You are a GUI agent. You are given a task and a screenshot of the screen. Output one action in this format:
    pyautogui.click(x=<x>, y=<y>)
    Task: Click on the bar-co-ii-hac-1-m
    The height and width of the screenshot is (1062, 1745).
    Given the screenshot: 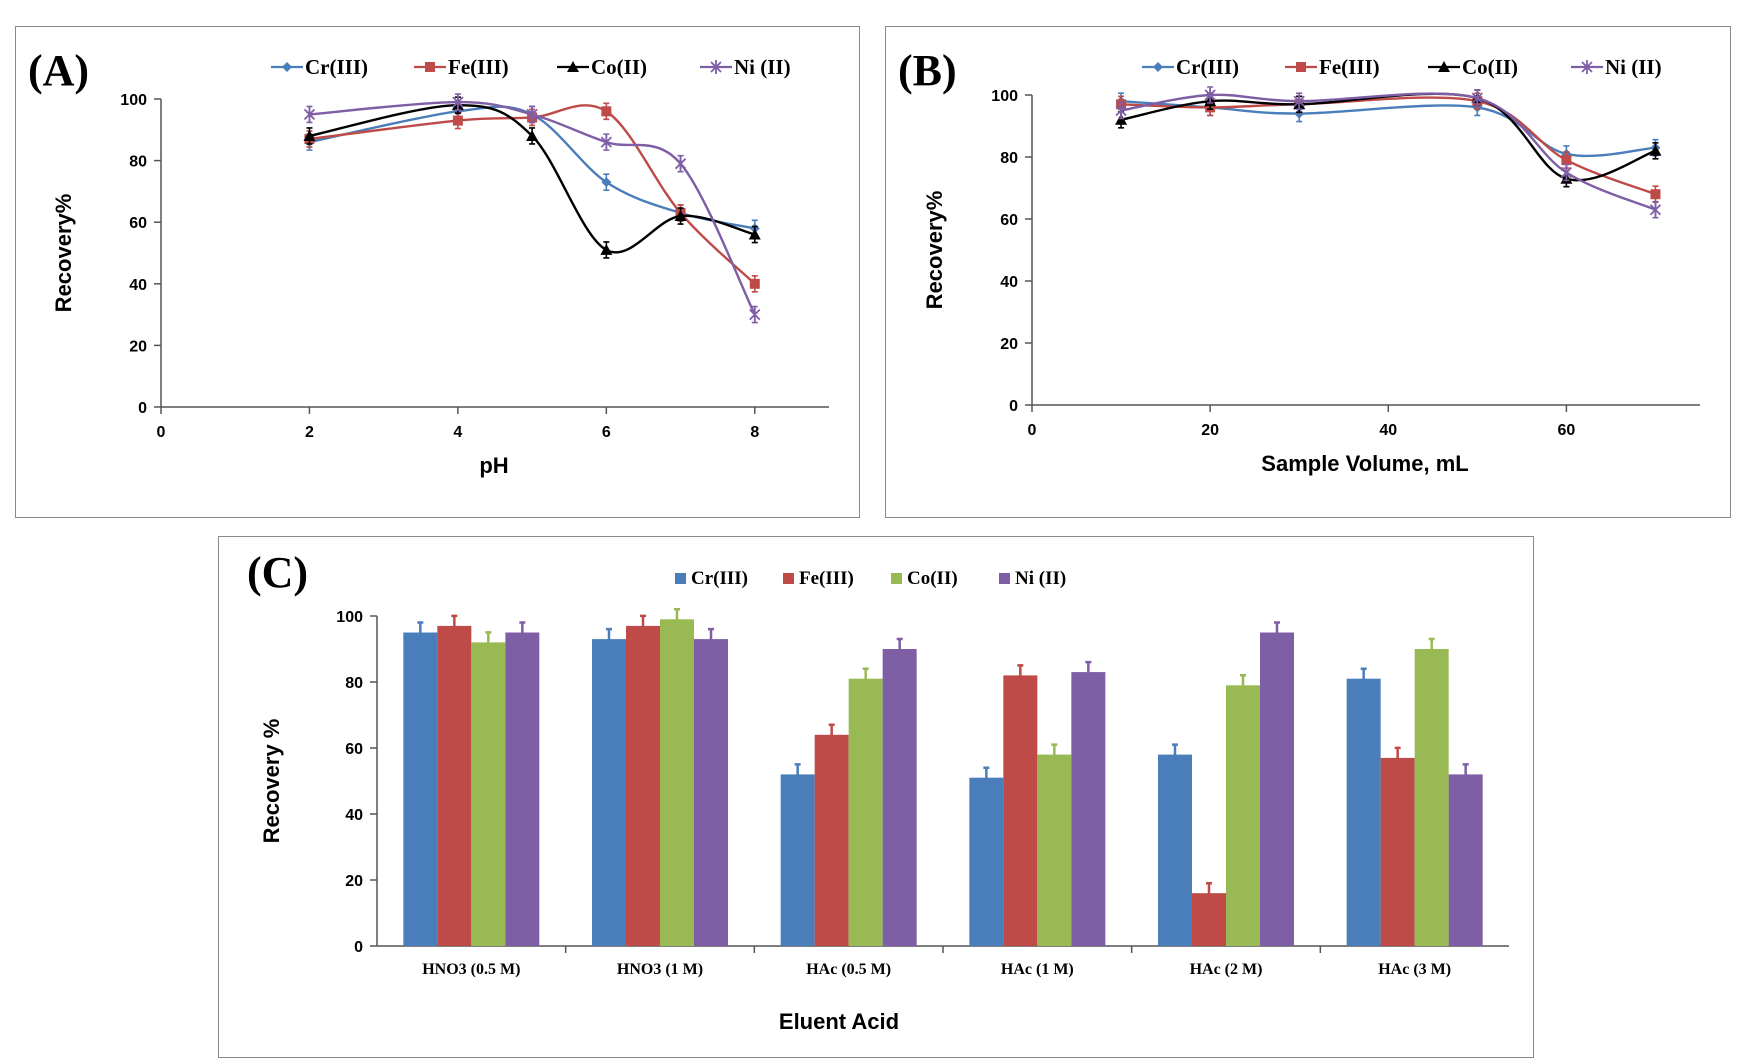 What is the action you would take?
    pyautogui.click(x=1054, y=850)
    